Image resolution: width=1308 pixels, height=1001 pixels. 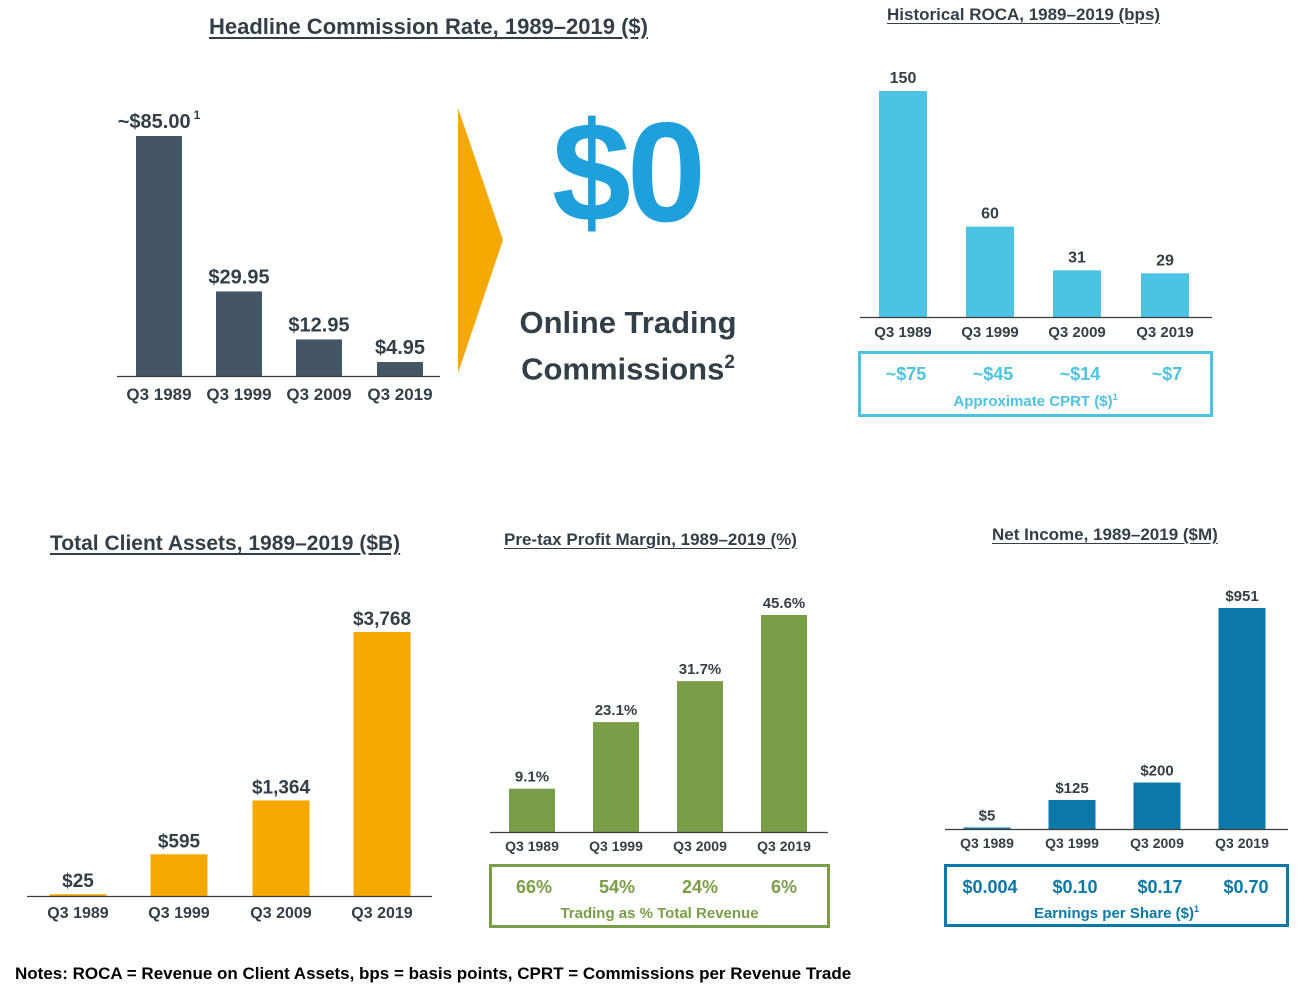 I want to click on margin-chart-title: Pre-tax Profit Margin, 1989–2019 (%), so click(x=650, y=539).